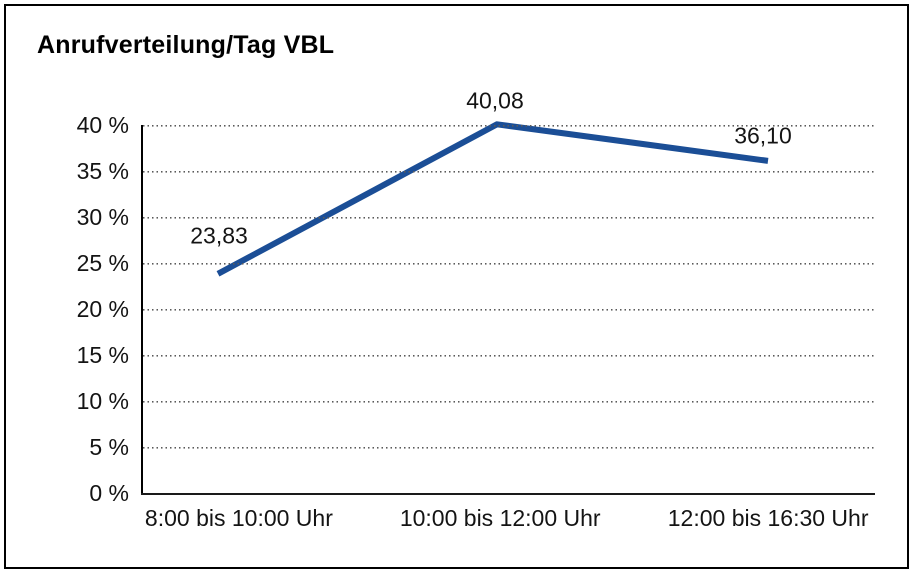 The height and width of the screenshot is (576, 915). I want to click on x-axis-line, so click(508, 493).